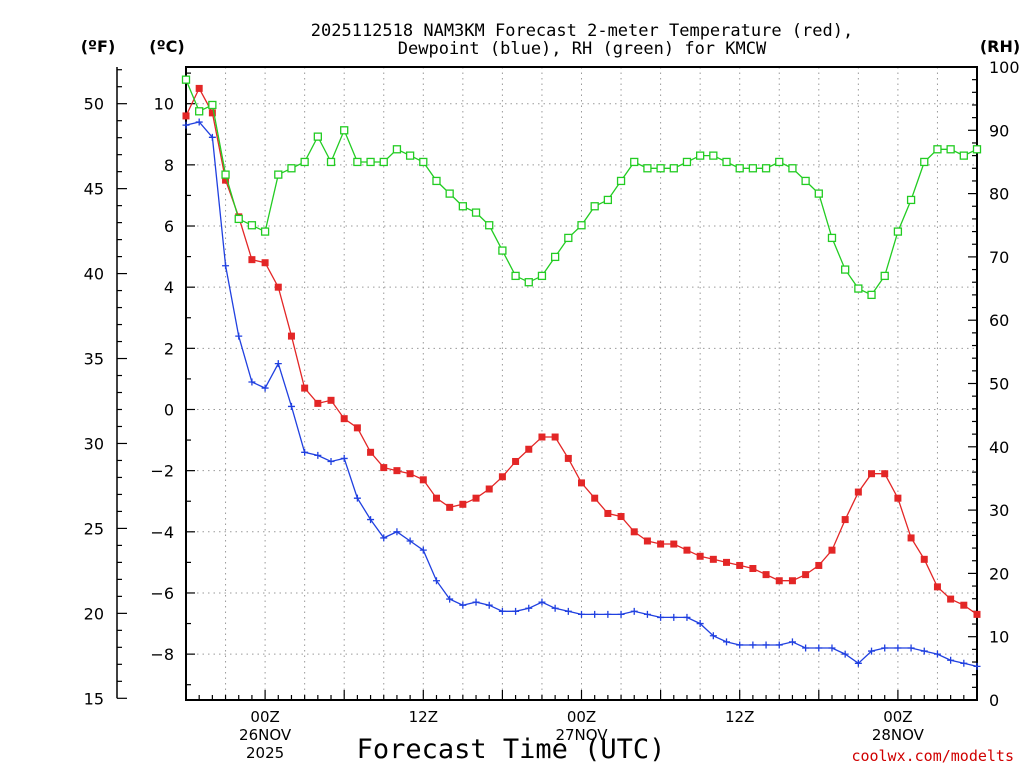 The height and width of the screenshot is (768, 1024). I want to click on rh-tick-label: 0, so click(994, 700).